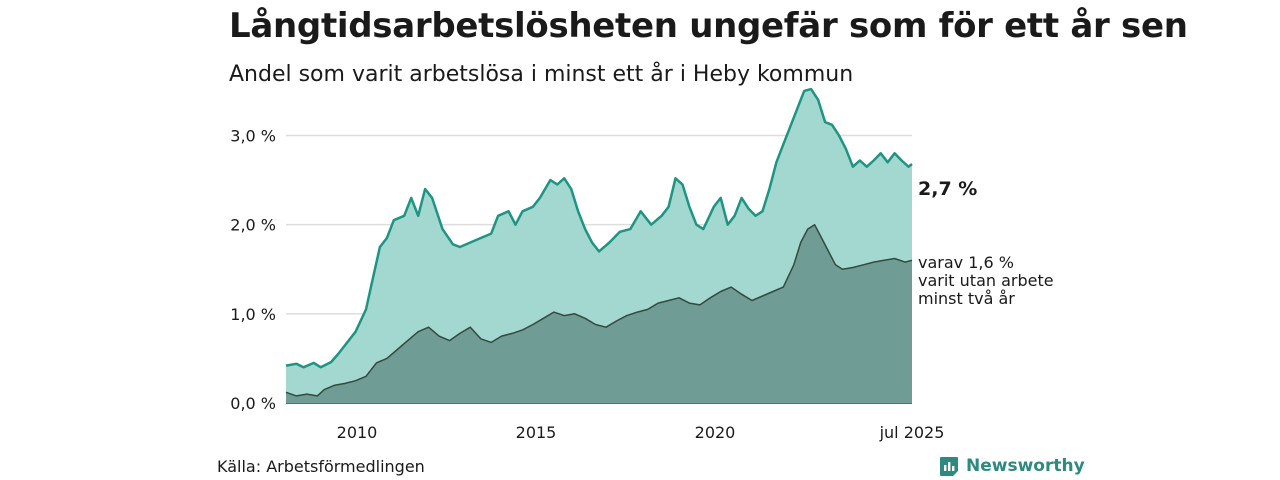  What do you see at coordinates (949, 466) in the screenshot?
I see `newsworthy-logo-icon` at bounding box center [949, 466].